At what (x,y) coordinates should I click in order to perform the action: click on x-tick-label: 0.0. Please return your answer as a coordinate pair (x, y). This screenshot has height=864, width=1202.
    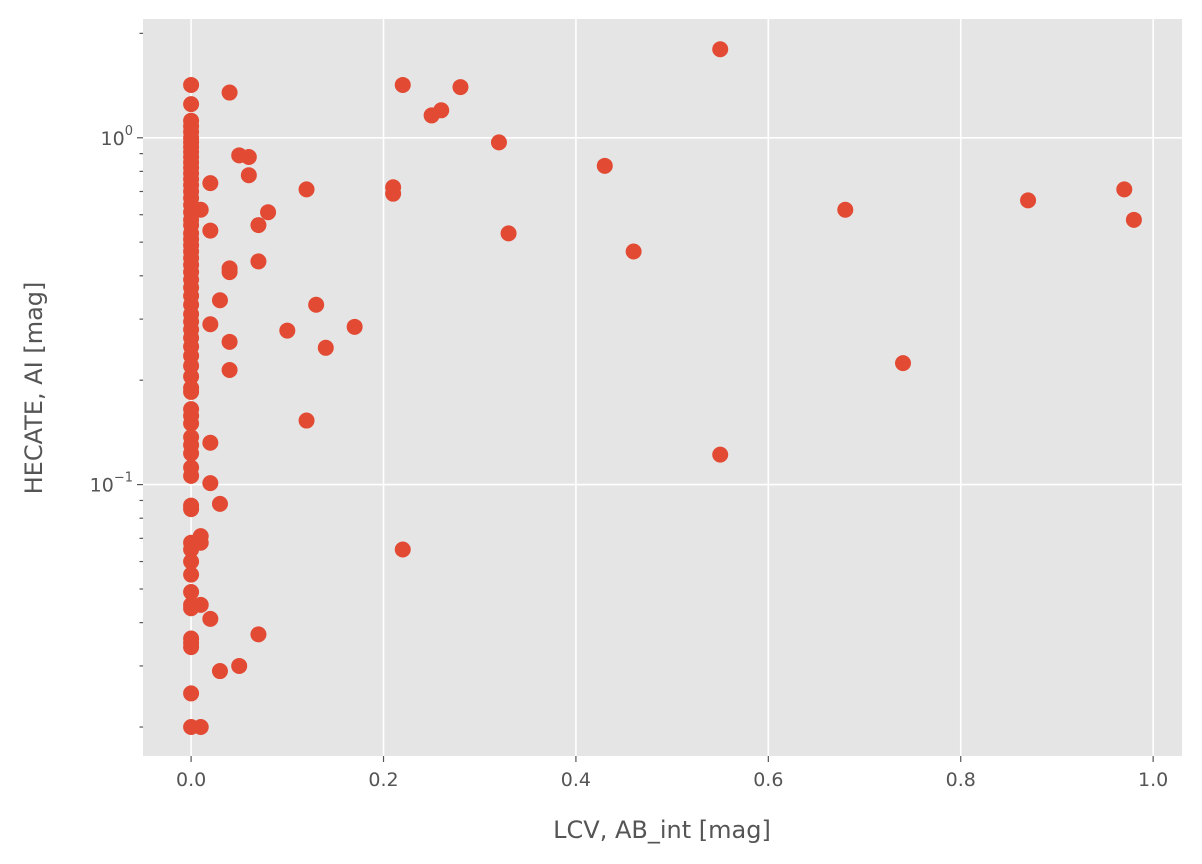
    Looking at the image, I should click on (191, 780).